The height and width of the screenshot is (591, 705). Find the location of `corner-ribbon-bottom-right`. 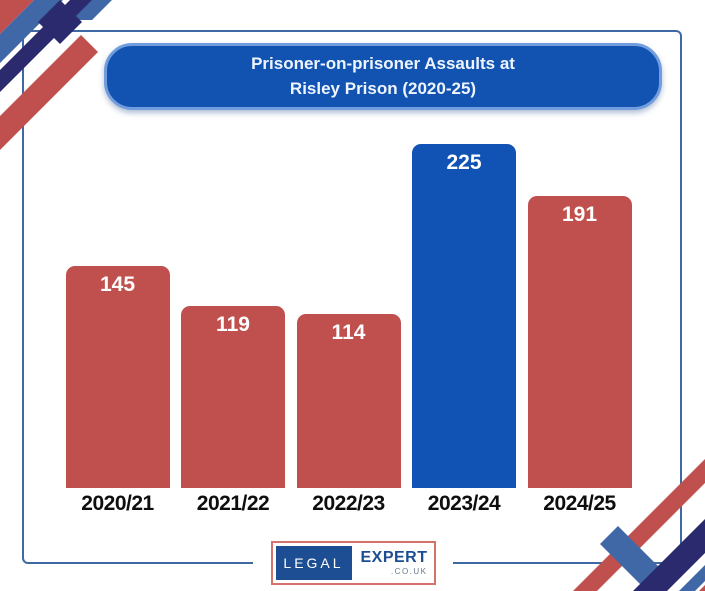

corner-ribbon-bottom-right is located at coordinates (639, 525).